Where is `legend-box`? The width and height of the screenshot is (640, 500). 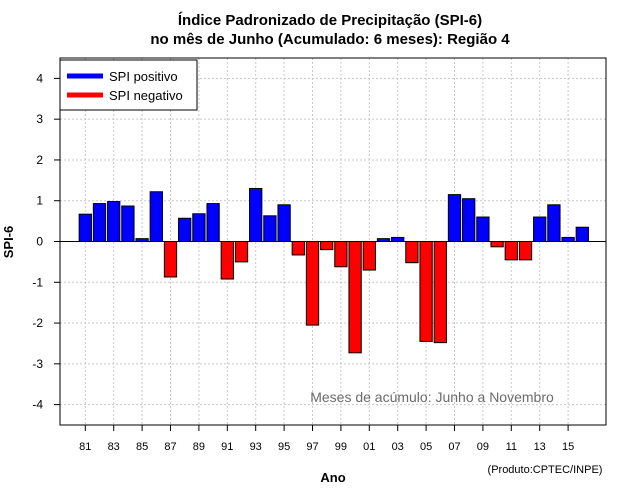
legend-box is located at coordinates (128, 85).